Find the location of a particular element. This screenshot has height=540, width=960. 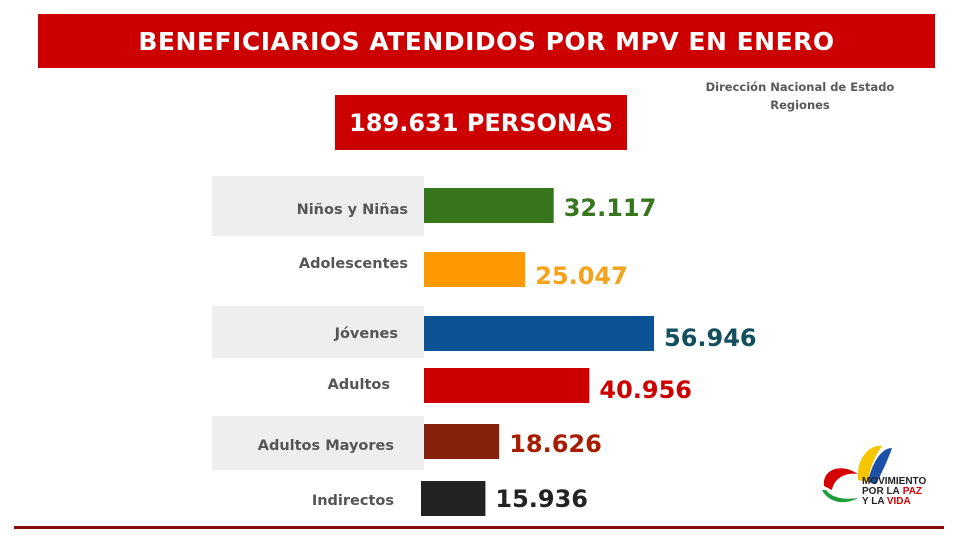

category-label: Niños y Niñas is located at coordinates (352, 210).